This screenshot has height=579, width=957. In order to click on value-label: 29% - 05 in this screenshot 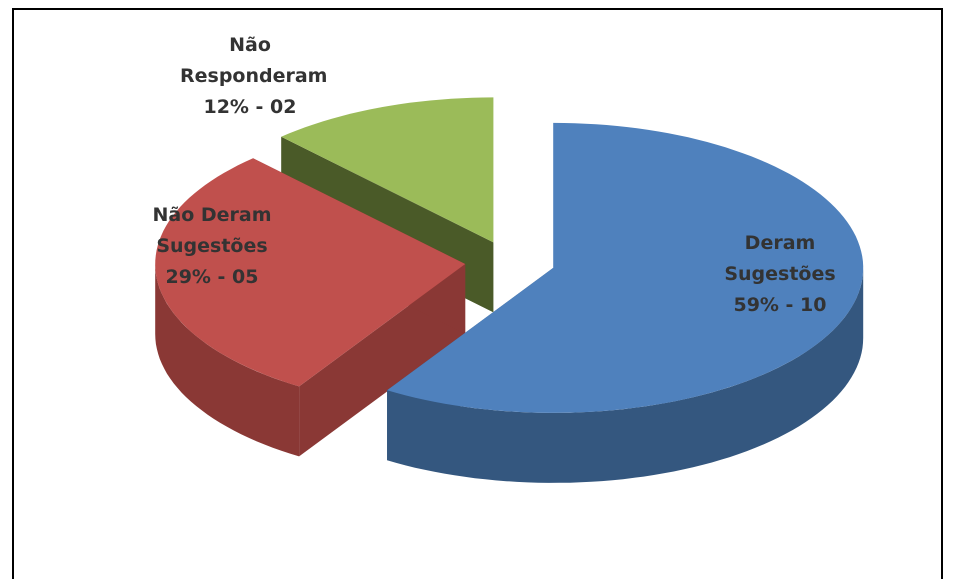, I will do `click(212, 277)`.